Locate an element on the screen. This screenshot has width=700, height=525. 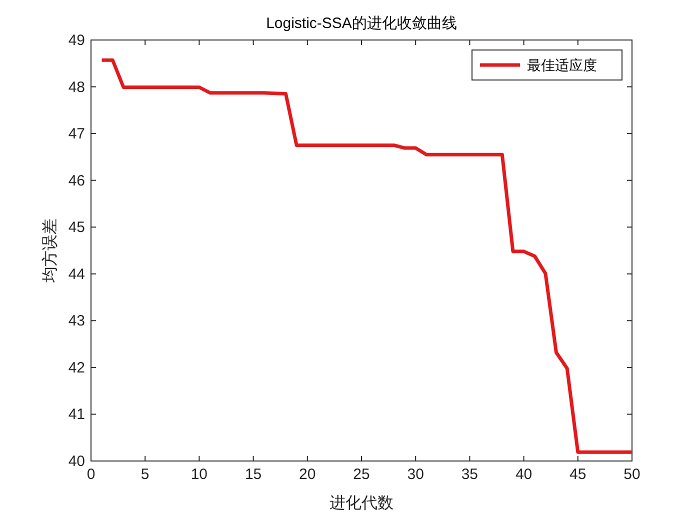
y-tick-label: 41 is located at coordinates (76, 415).